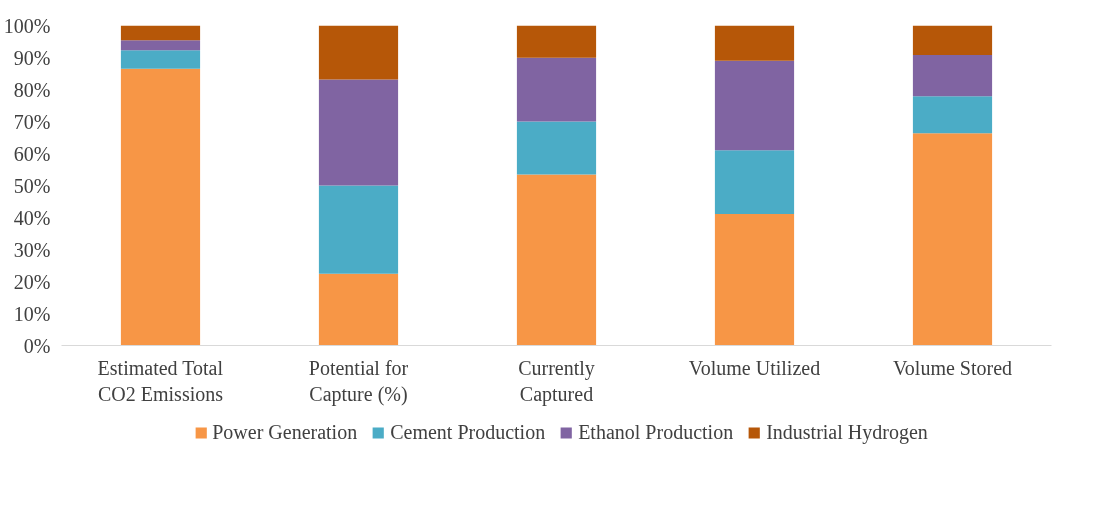 The height and width of the screenshot is (521, 1115). Describe the element at coordinates (32, 57) in the screenshot. I see `y-tick-label: 90%` at that location.